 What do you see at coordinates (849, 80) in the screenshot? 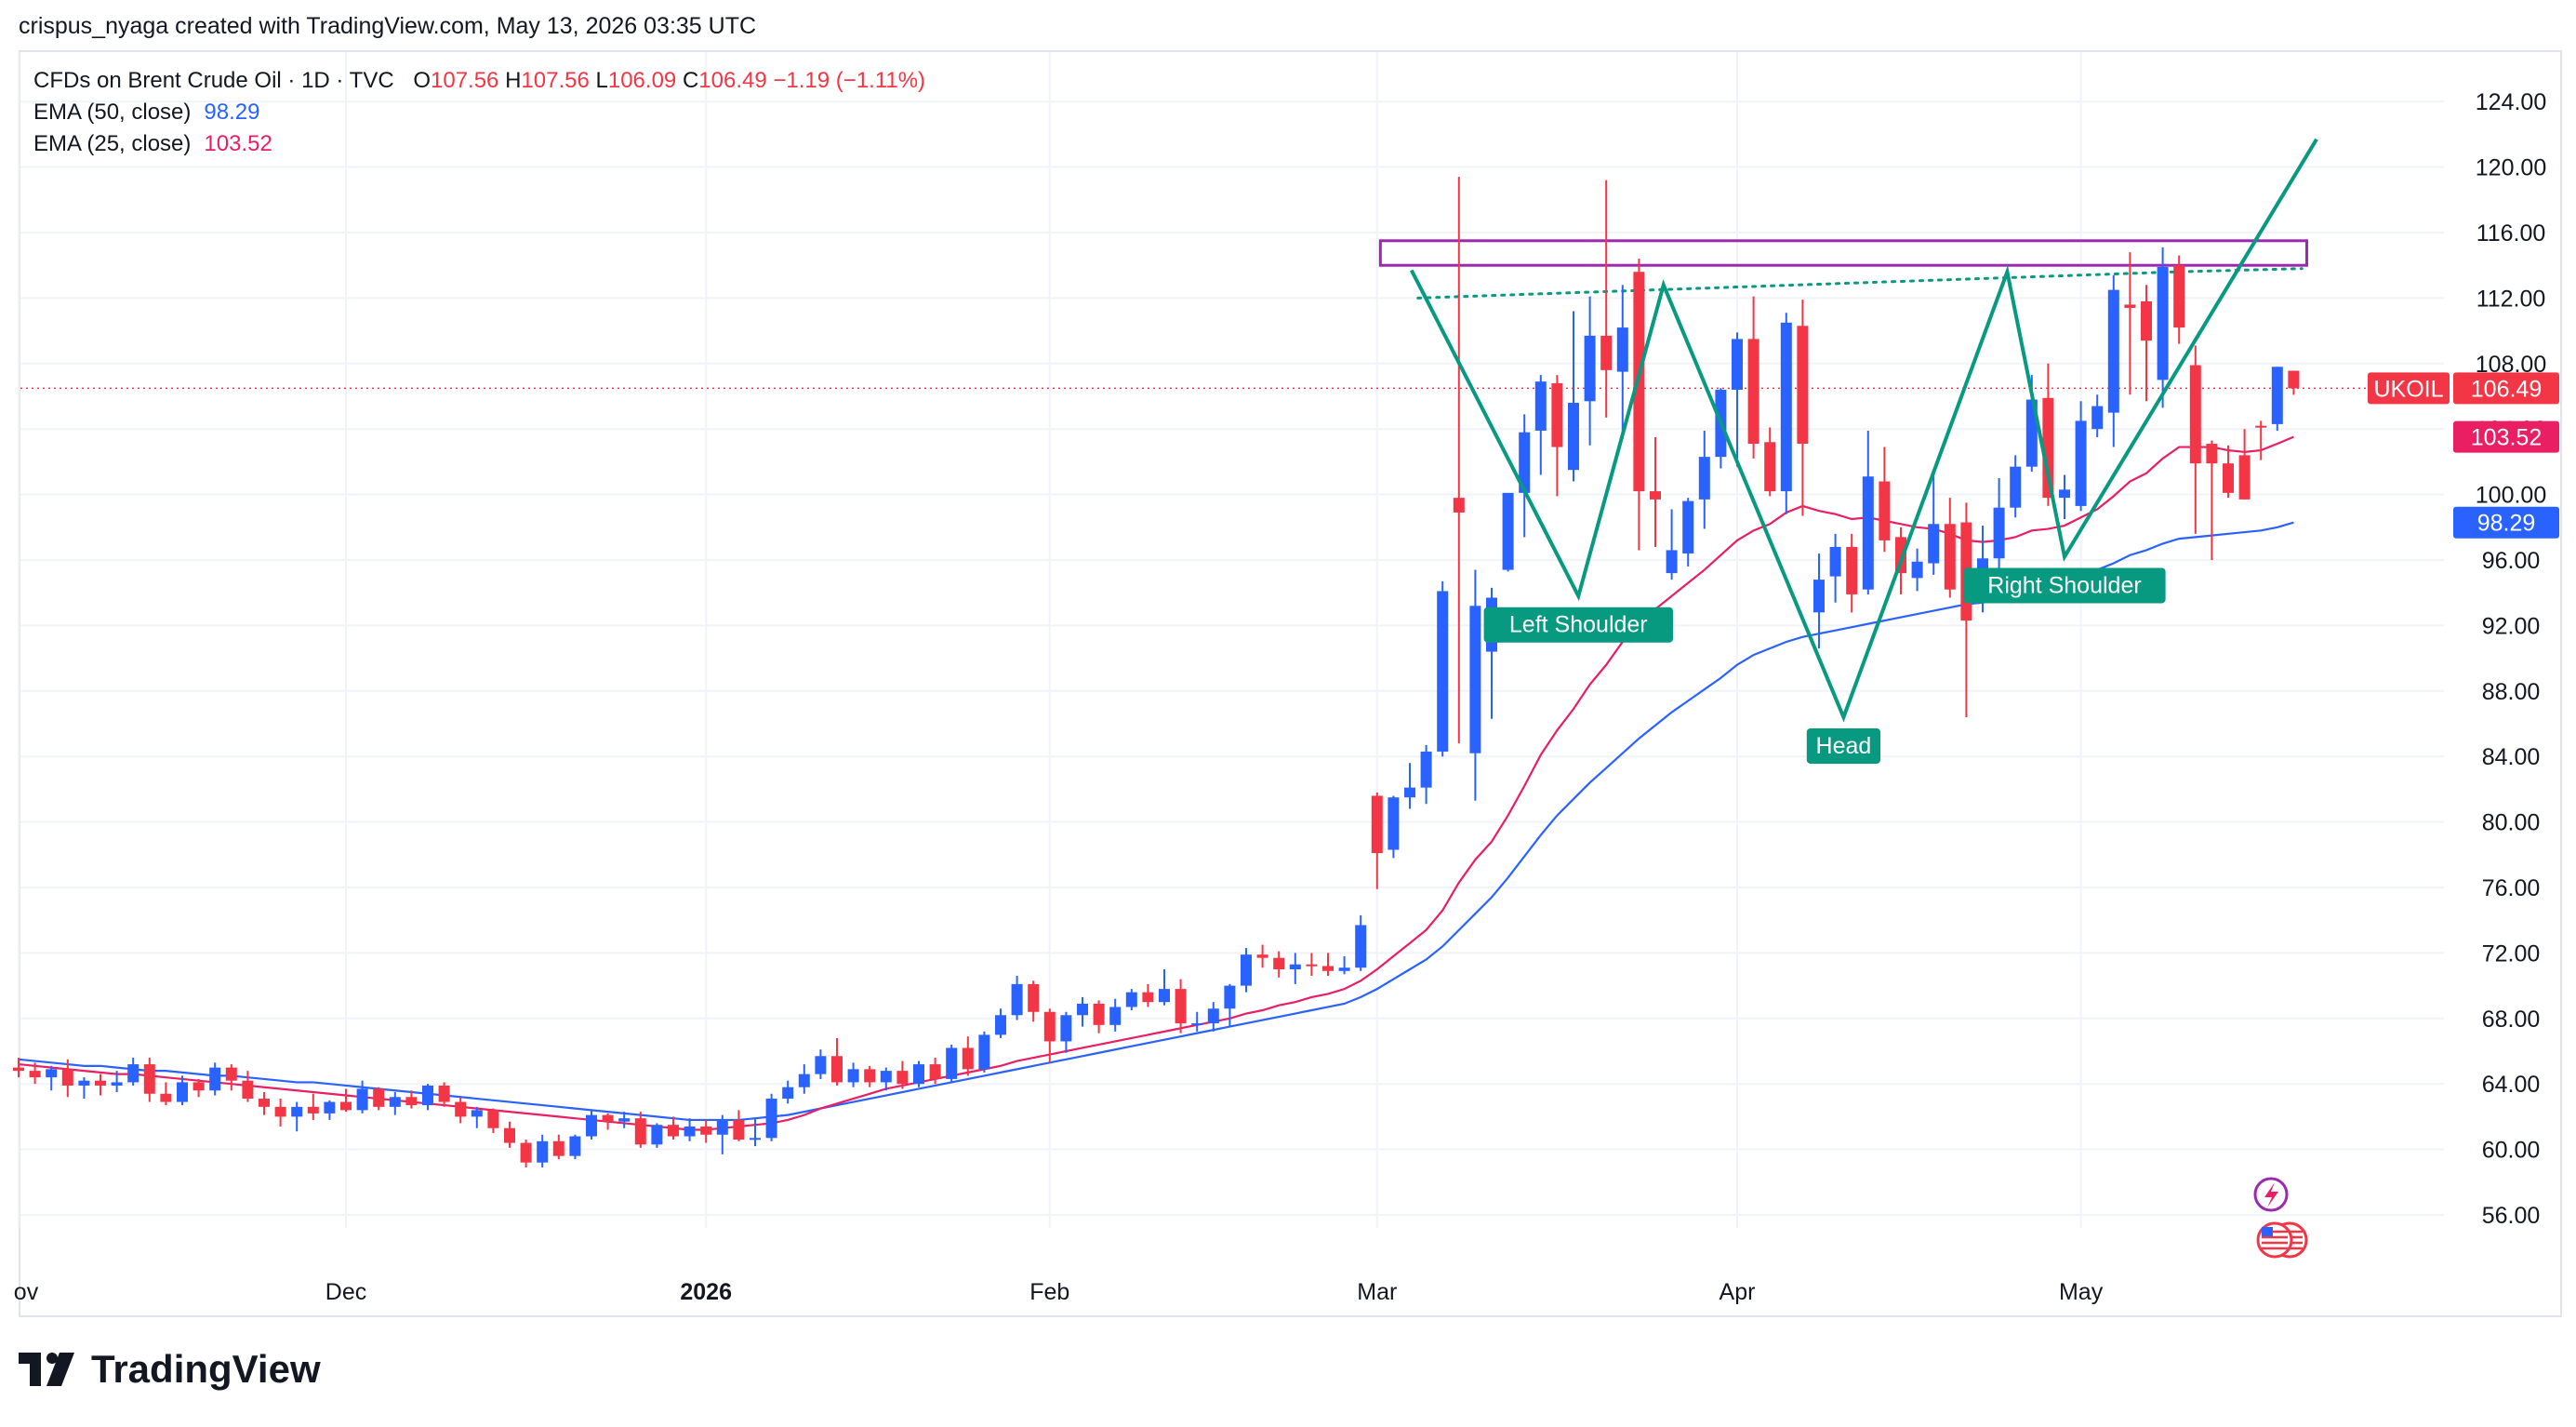
I see `change-value: −1.19 (−1.11%)` at bounding box center [849, 80].